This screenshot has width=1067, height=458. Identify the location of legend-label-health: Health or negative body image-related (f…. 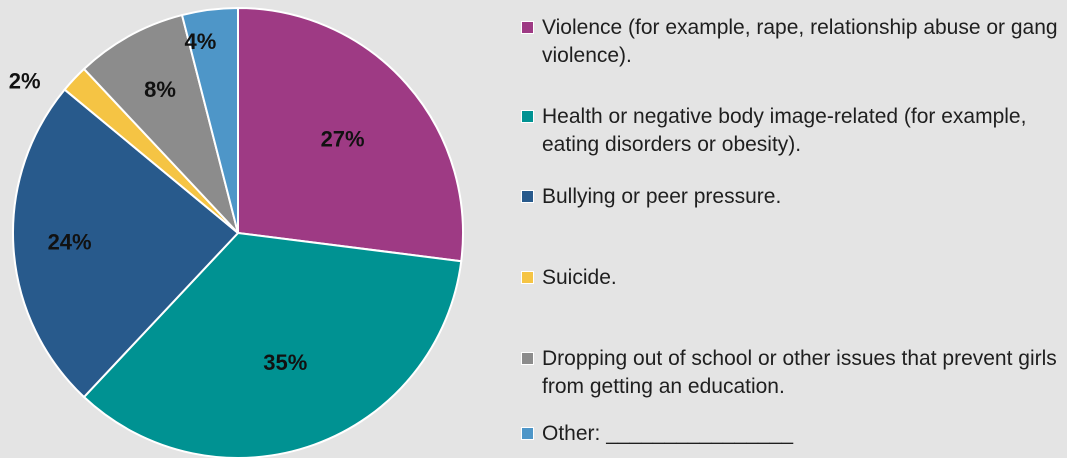
(784, 130).